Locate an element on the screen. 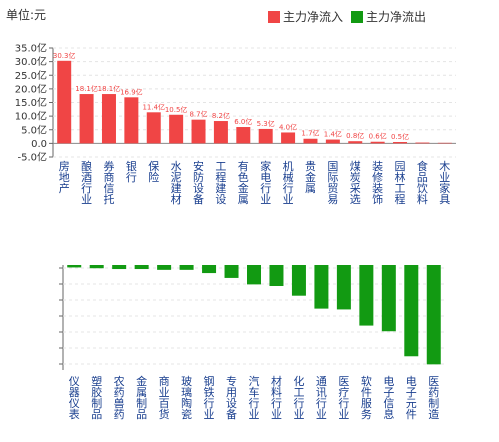 The height and width of the screenshot is (442, 499). outflow-category-label: 塑胶制品 is located at coordinates (96, 397).